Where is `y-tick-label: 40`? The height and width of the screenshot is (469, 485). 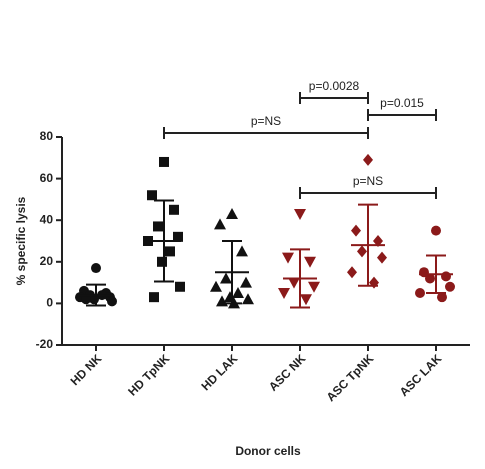
y-tick-label: 40 is located at coordinates (47, 219).